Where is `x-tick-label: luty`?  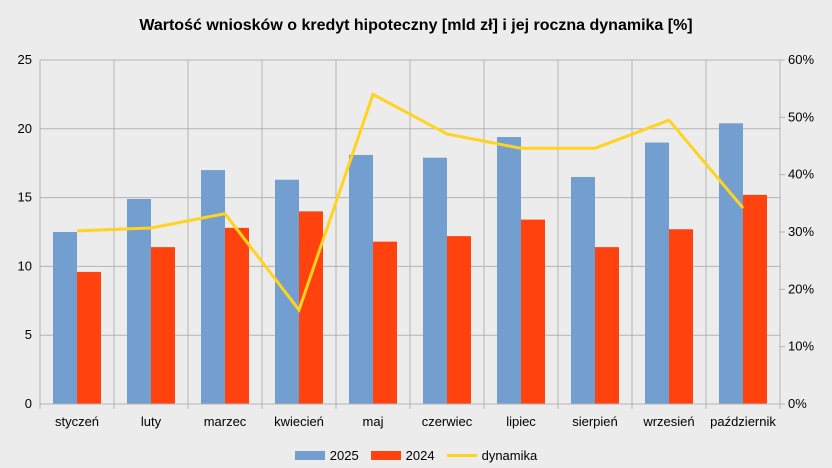 x-tick-label: luty is located at coordinates (151, 421).